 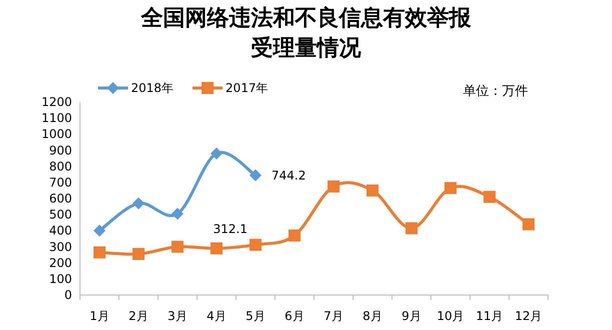 I want to click on y-tick-label: 800, so click(x=60, y=166).